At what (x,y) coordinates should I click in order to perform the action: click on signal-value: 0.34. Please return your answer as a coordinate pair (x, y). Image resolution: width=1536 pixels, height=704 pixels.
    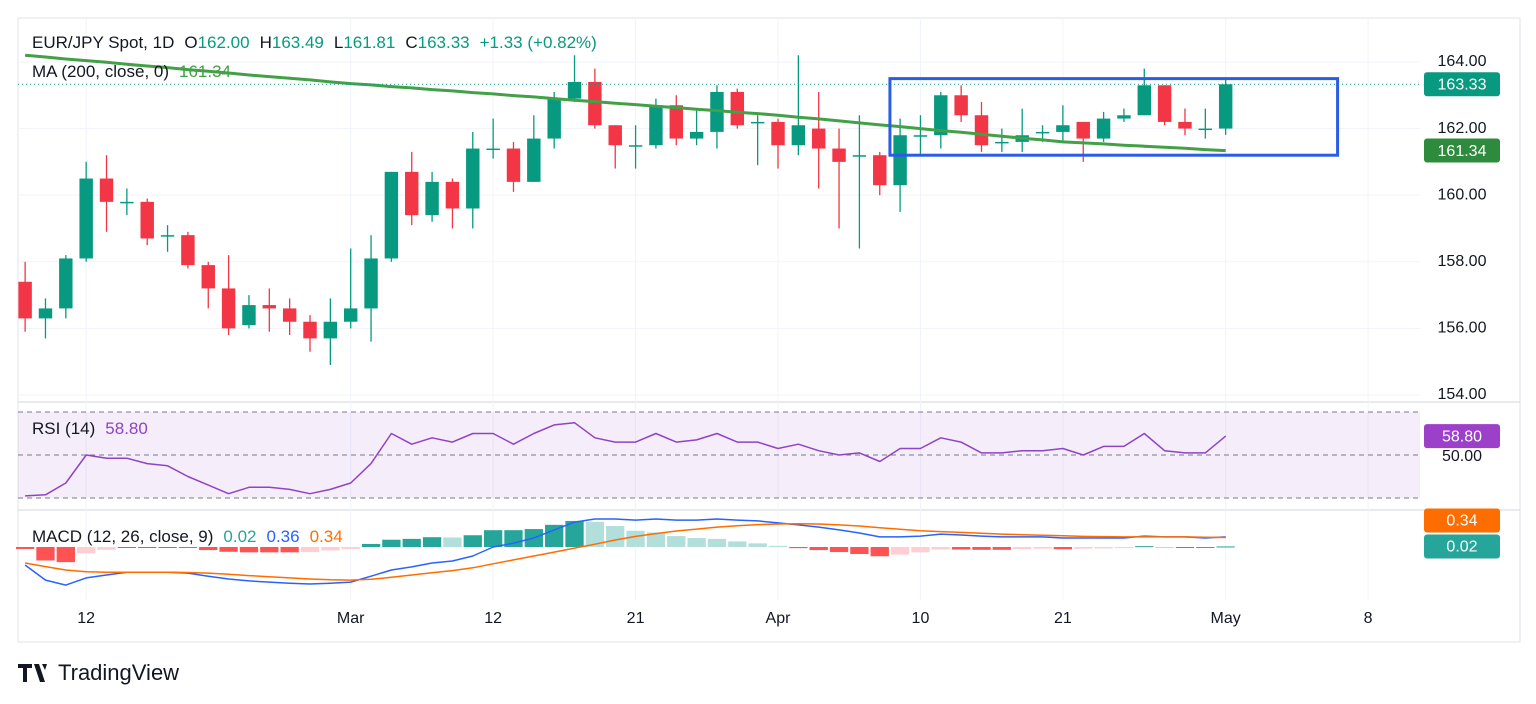
    Looking at the image, I should click on (326, 536).